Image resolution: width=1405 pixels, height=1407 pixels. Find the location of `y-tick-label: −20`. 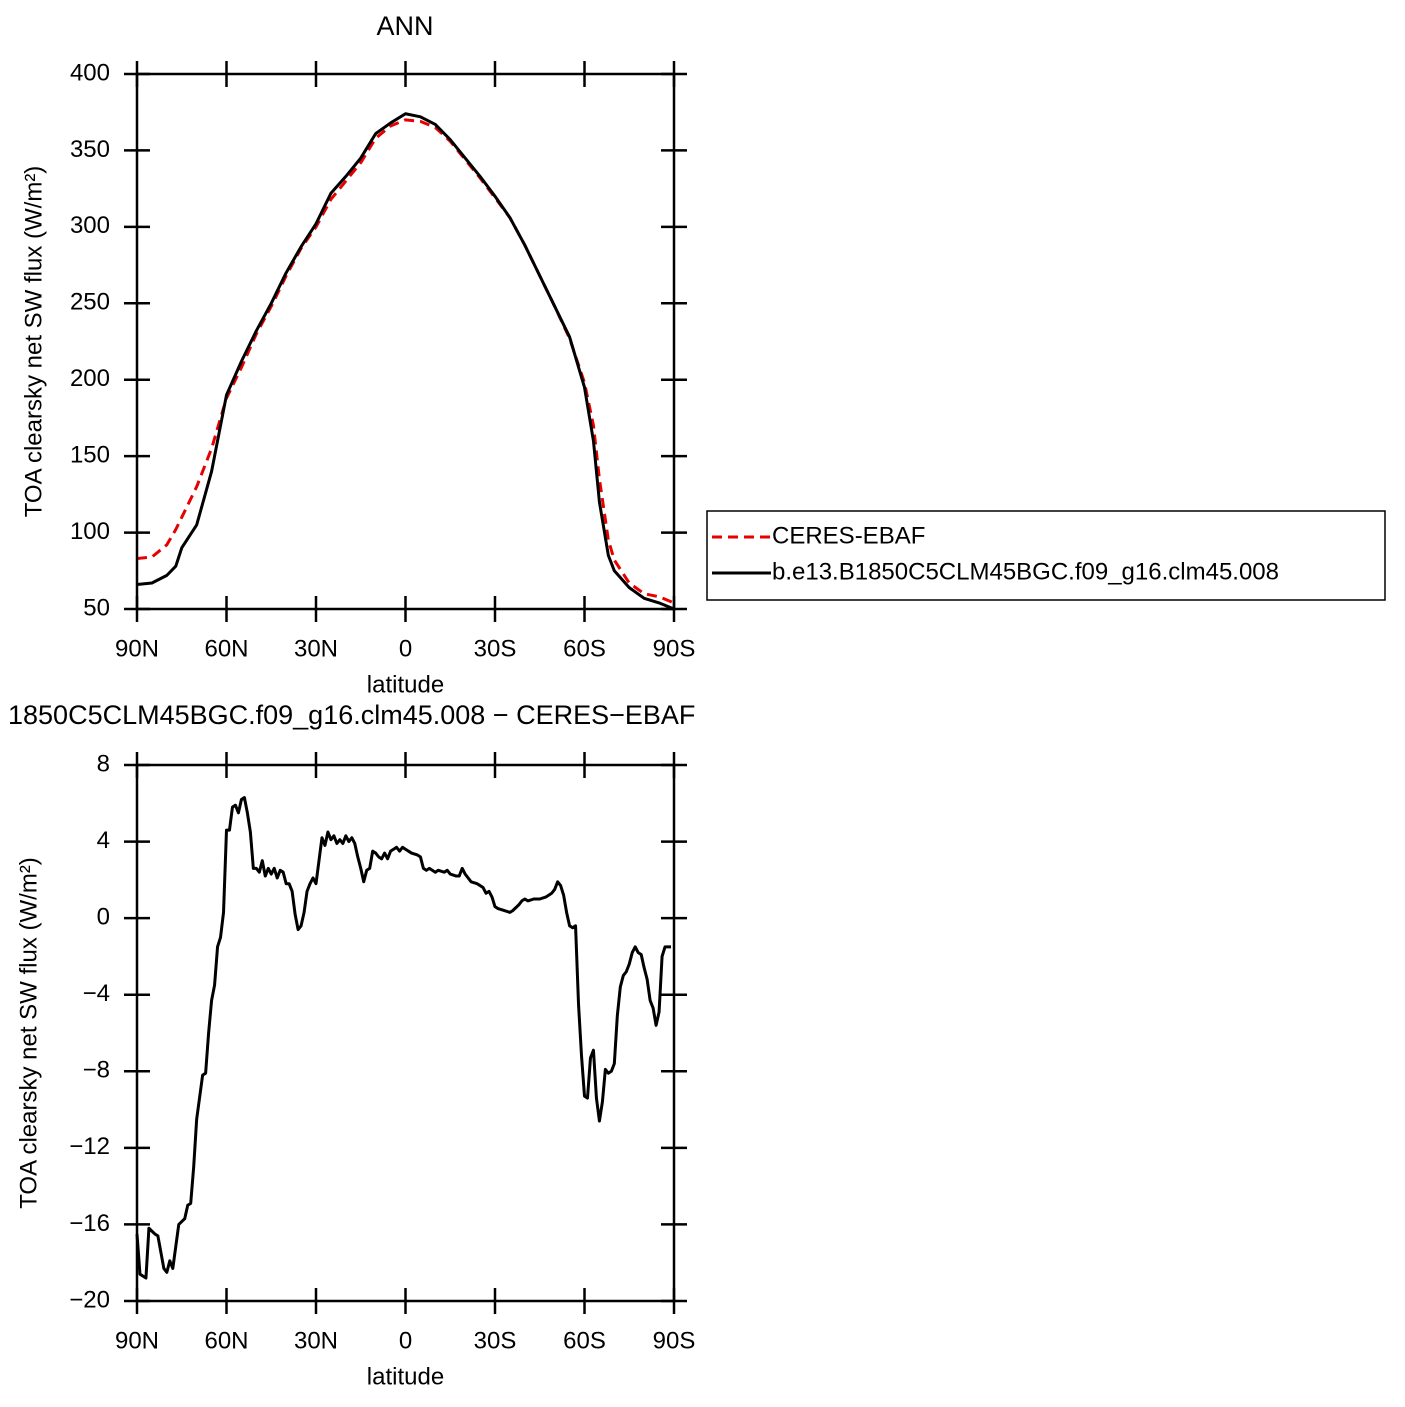

y-tick-label: −20 is located at coordinates (89, 1299).